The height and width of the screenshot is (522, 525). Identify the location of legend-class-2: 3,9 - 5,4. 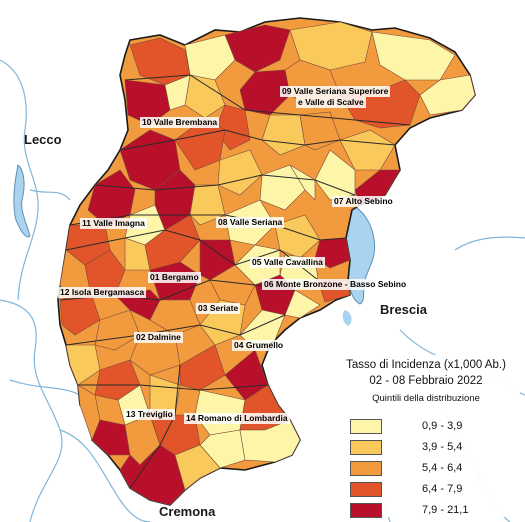
(435, 448).